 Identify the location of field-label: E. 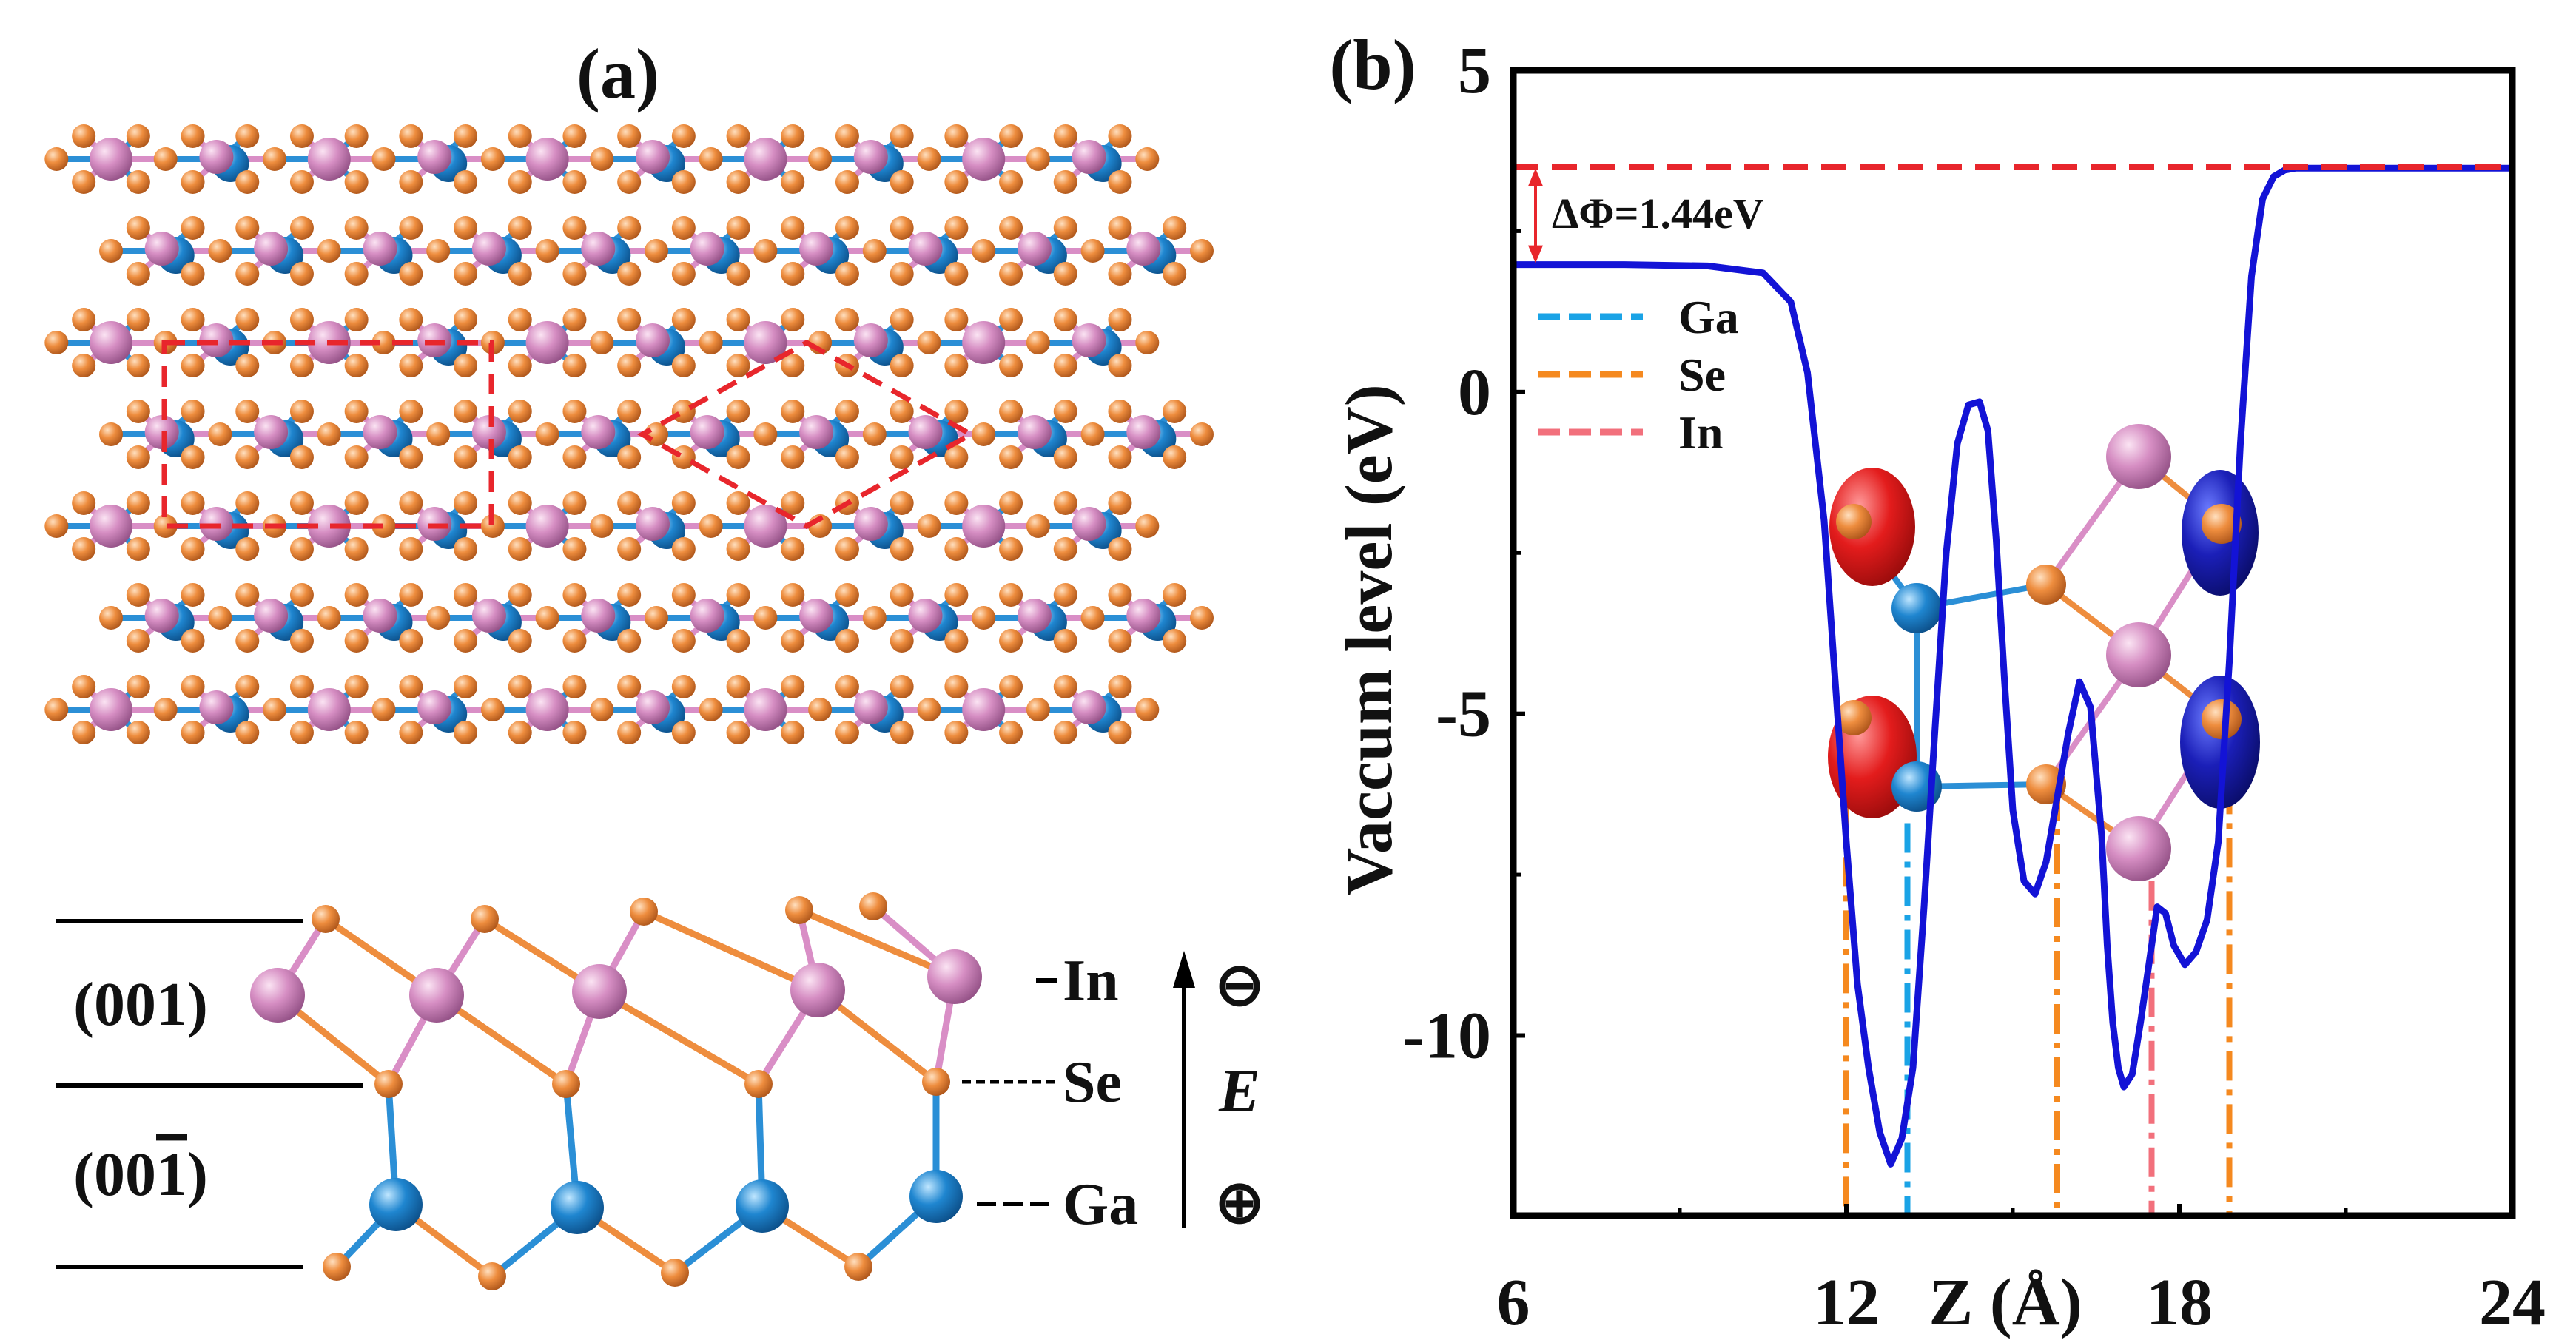
(1239, 1091).